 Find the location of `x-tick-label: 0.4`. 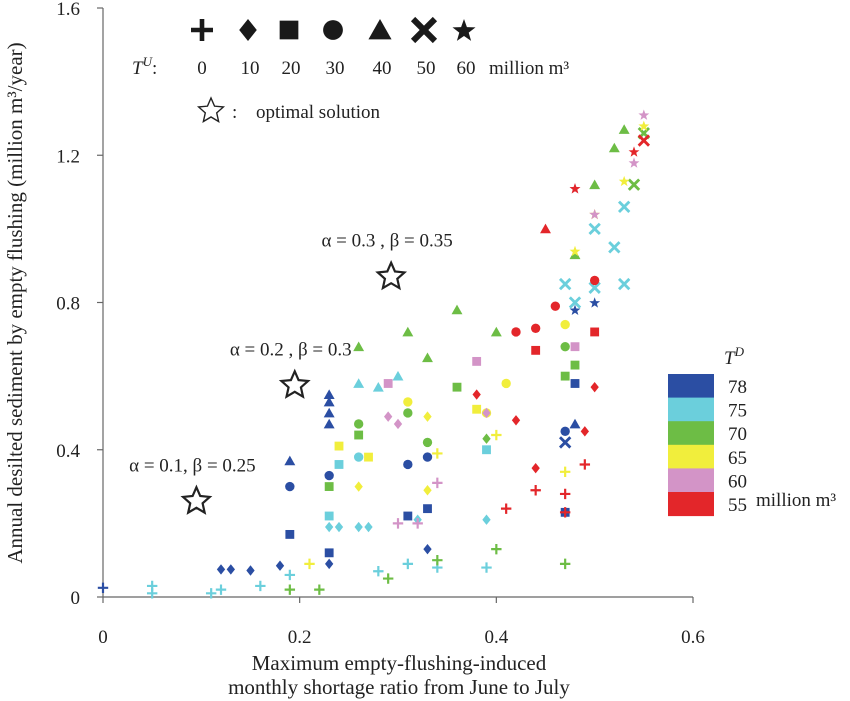

x-tick-label: 0.4 is located at coordinates (496, 637).